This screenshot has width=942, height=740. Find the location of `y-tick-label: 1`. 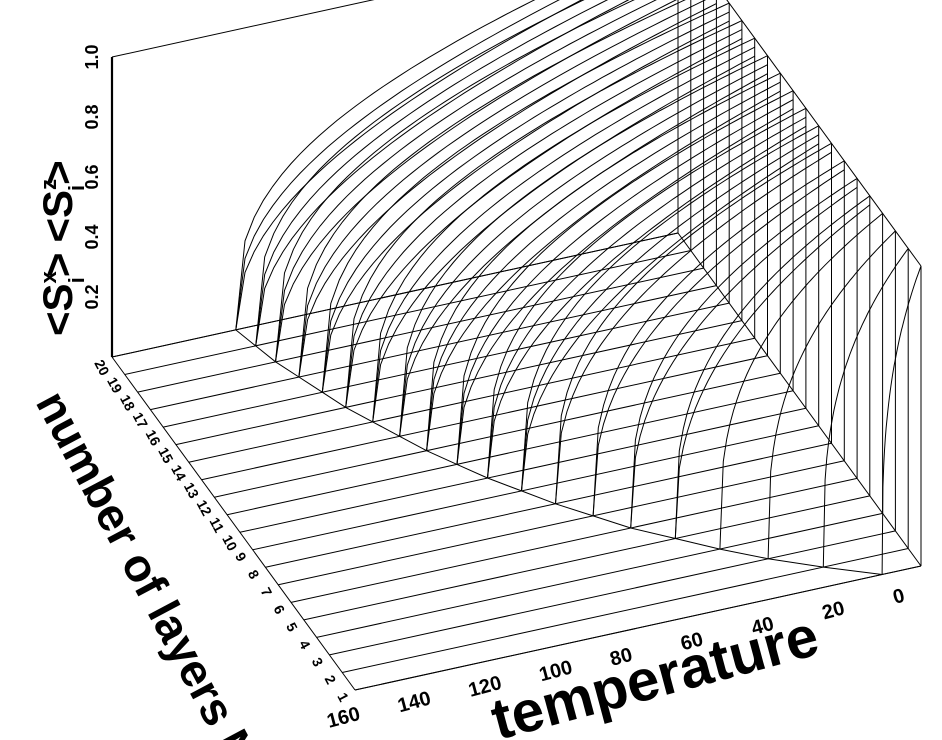

y-tick-label: 1 is located at coordinates (343, 697).